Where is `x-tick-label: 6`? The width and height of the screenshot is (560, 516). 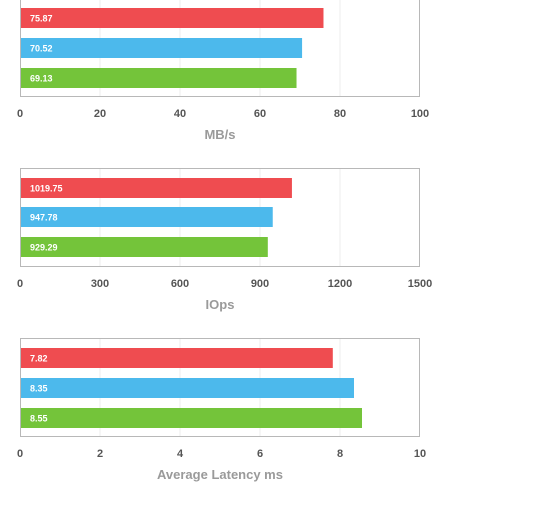
x-tick-label: 6 is located at coordinates (260, 454).